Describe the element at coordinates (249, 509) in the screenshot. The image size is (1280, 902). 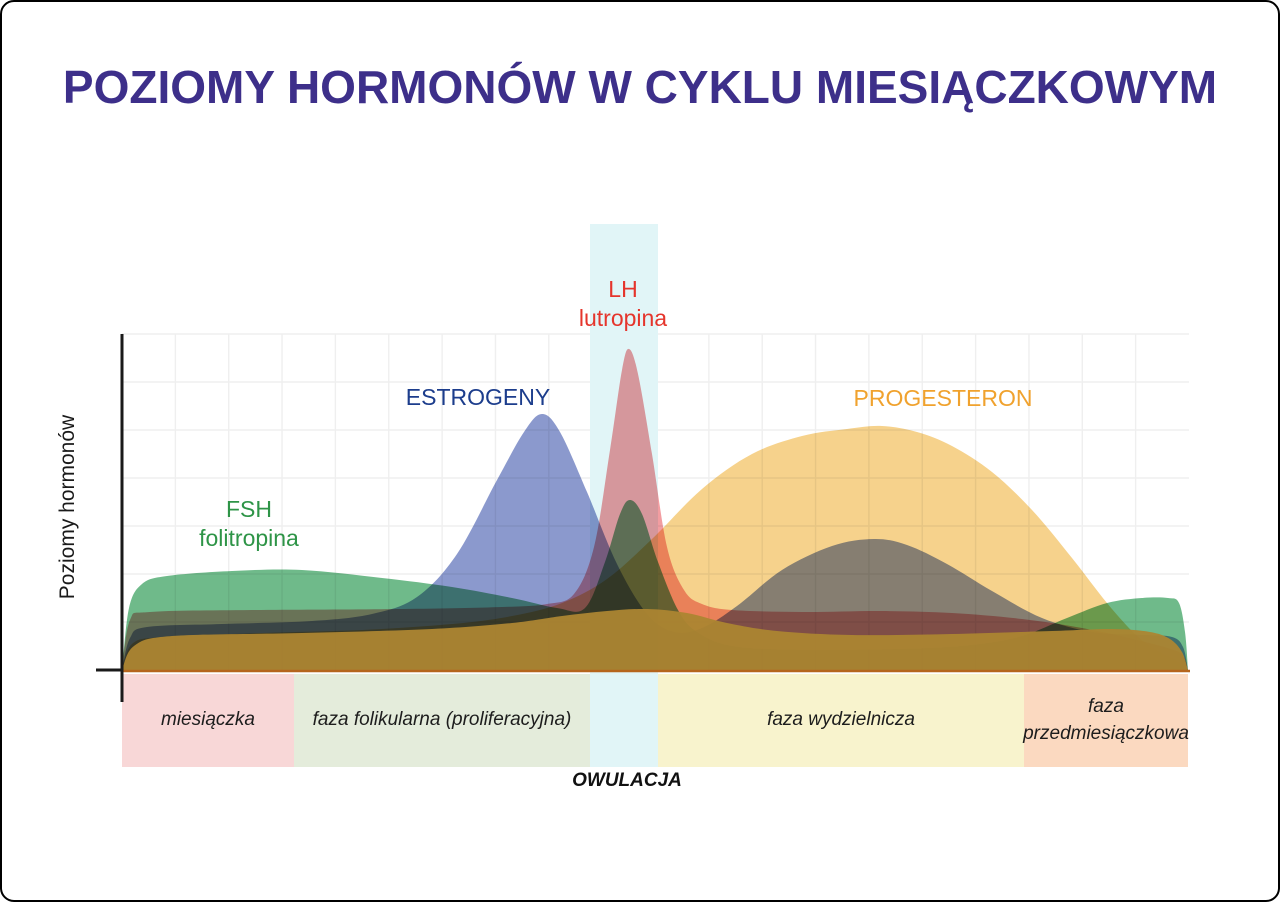
I see `fsh-abbr: FSH` at that location.